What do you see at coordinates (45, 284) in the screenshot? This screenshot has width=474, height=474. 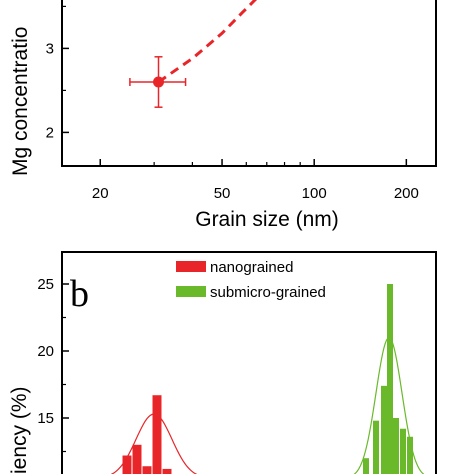 I see `panel-b-y-tick-label: 25` at bounding box center [45, 284].